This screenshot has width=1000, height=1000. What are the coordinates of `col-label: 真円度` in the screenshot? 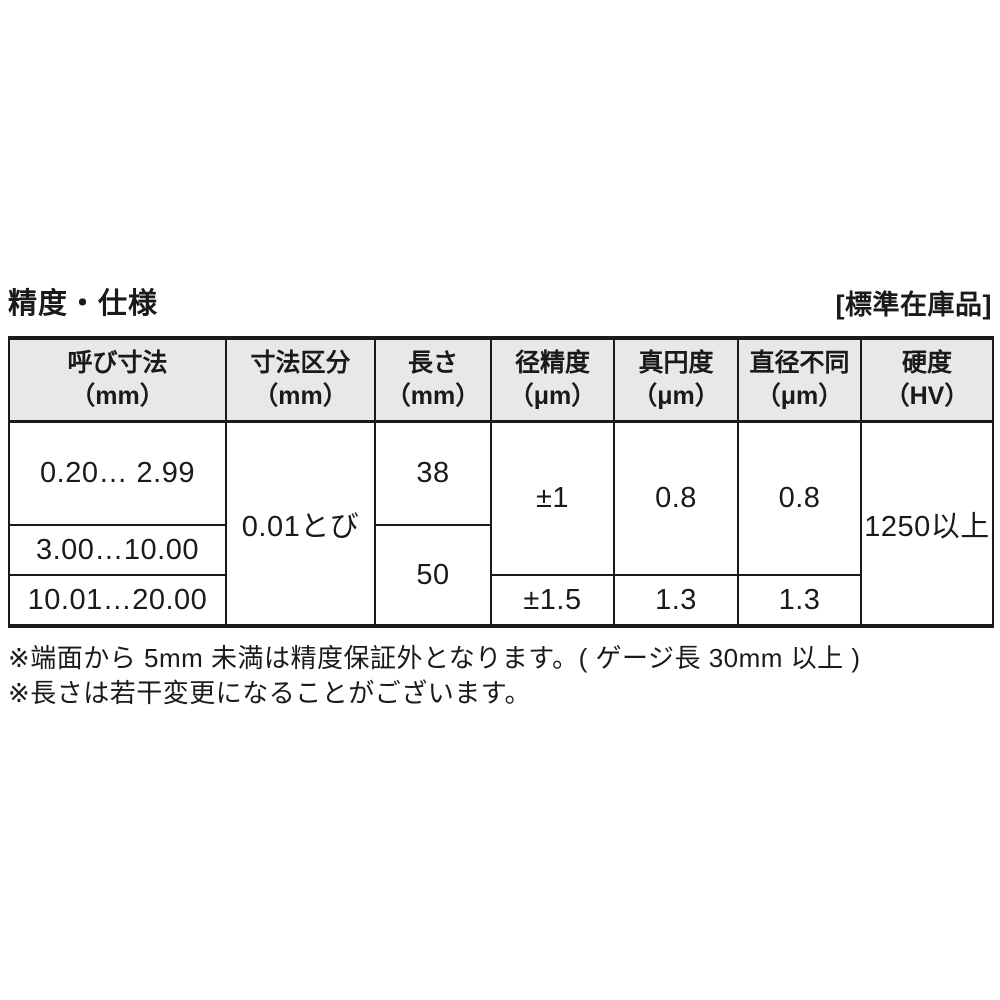 It's located at (676, 363).